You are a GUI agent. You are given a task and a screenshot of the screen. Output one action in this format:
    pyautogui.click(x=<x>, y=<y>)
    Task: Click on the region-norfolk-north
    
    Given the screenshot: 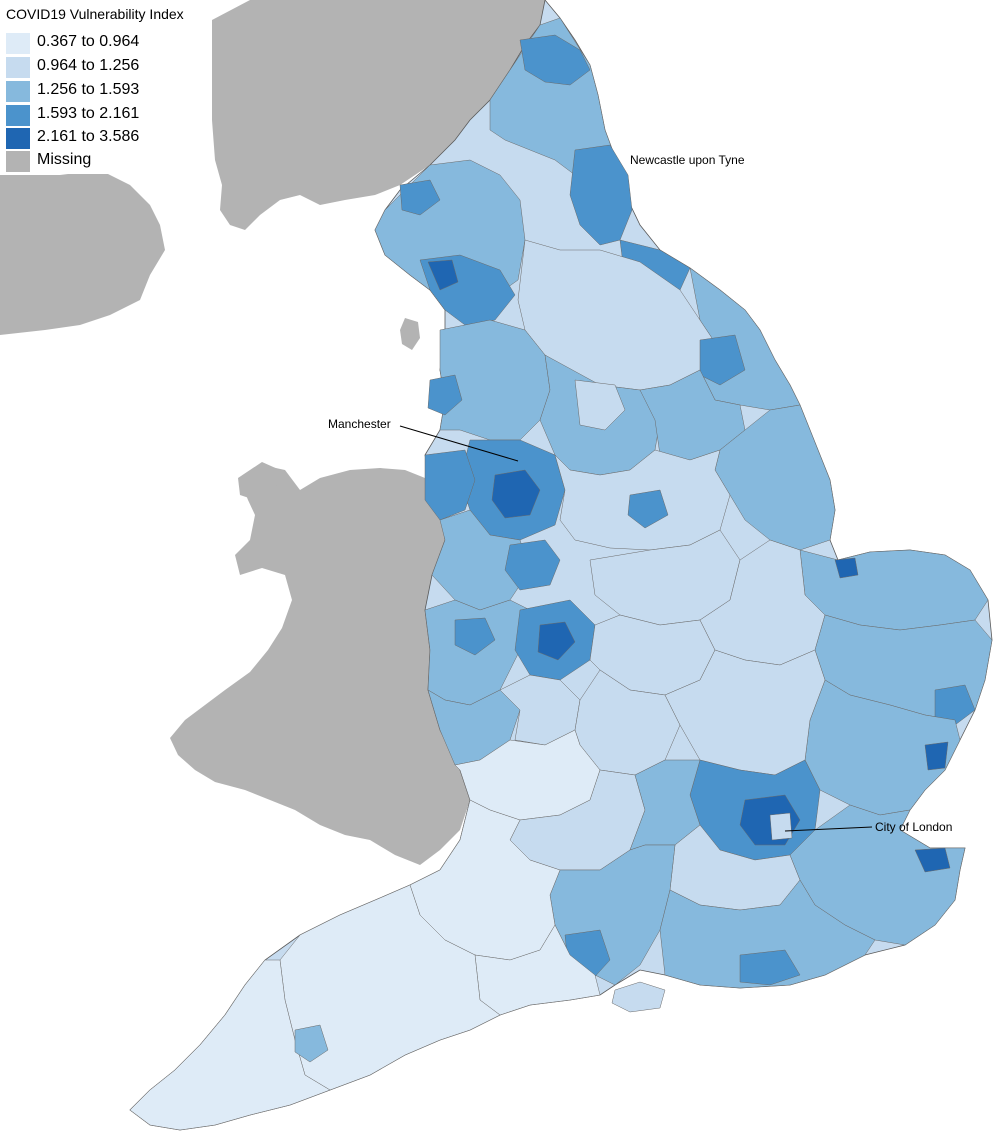 What is the action you would take?
    pyautogui.click(x=846, y=568)
    